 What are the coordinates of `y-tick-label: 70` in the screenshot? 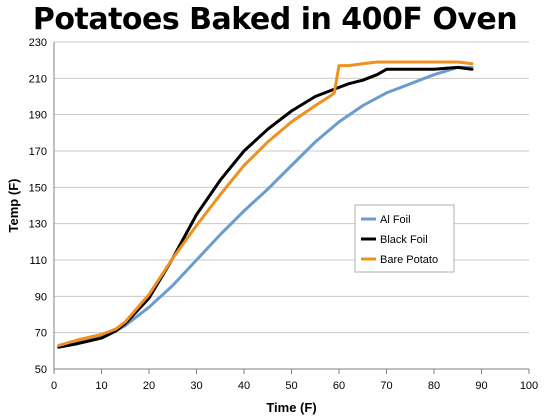 It's located at (41, 334).